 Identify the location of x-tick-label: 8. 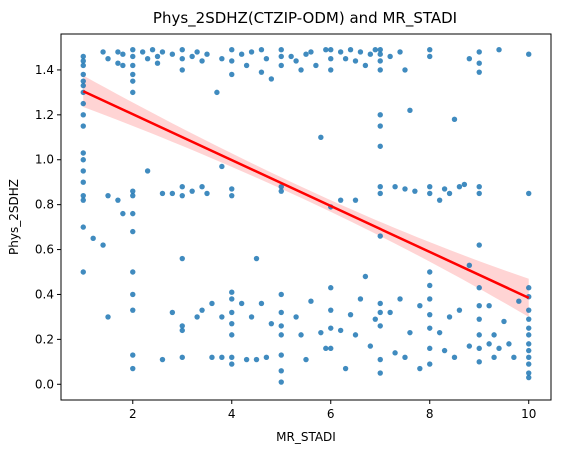
(430, 414).